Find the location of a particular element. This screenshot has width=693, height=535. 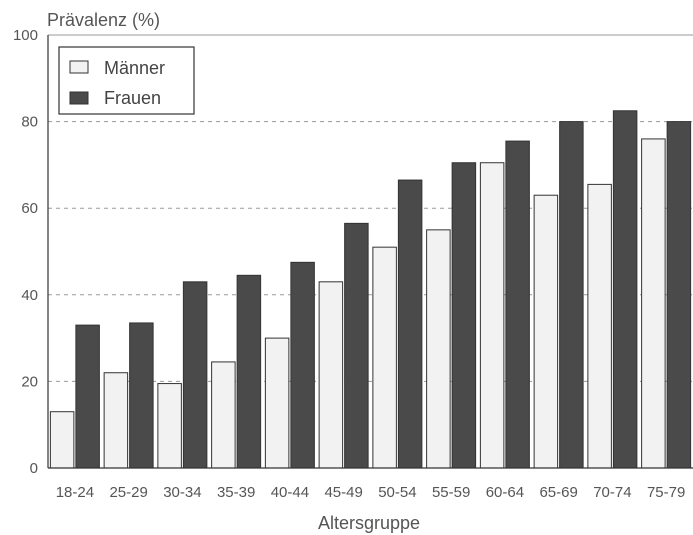

x-tick-label: 65-69 is located at coordinates (558, 492).